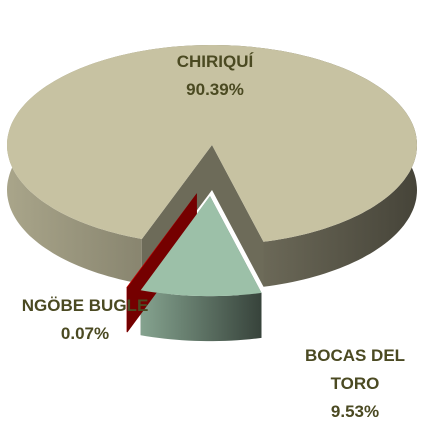 This screenshot has width=432, height=430. What do you see at coordinates (85, 333) in the screenshot?
I see `value-label: 0.07%` at bounding box center [85, 333].